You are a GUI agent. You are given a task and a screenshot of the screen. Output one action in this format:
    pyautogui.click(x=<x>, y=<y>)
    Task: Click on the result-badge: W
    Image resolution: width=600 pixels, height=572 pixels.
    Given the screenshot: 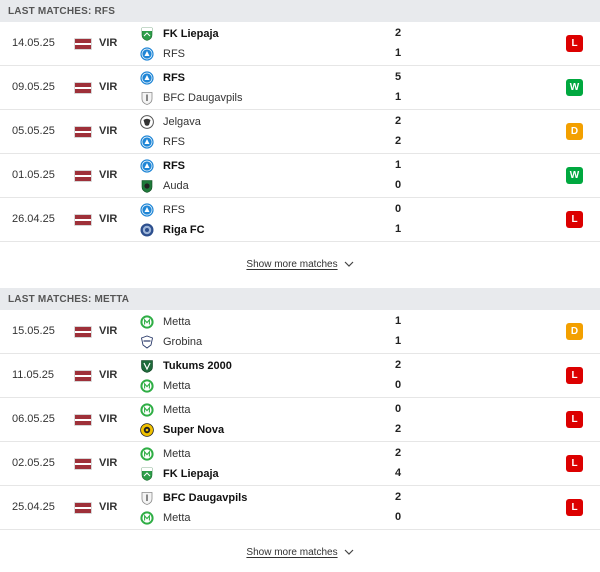 What is the action you would take?
    pyautogui.click(x=574, y=87)
    